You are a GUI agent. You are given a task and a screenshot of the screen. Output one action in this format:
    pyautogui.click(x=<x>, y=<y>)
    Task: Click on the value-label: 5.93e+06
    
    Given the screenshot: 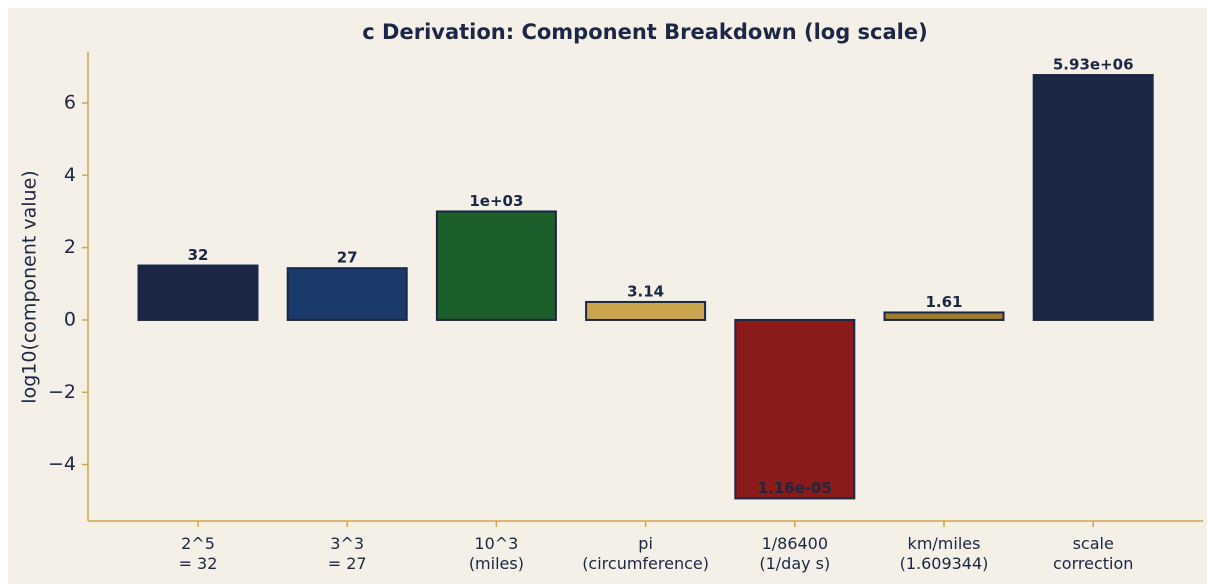 What is the action you would take?
    pyautogui.click(x=1093, y=65)
    